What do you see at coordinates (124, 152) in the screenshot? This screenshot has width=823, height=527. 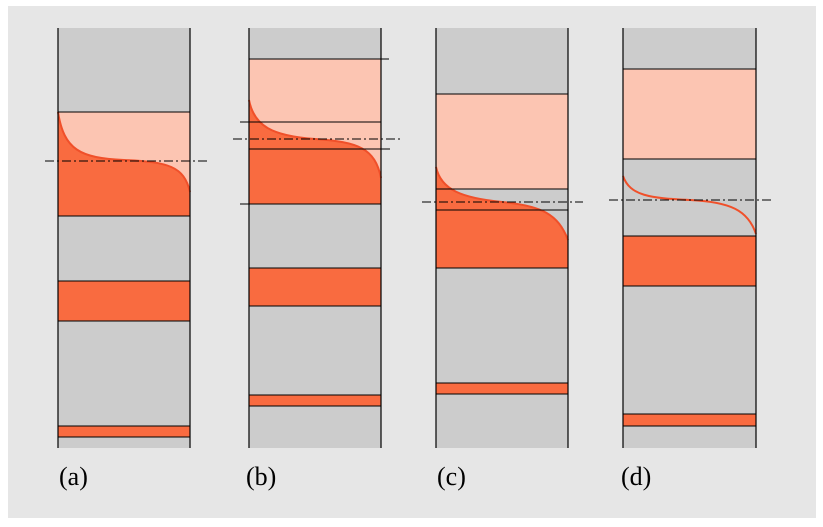 I see `interface-profile-curve` at bounding box center [124, 152].